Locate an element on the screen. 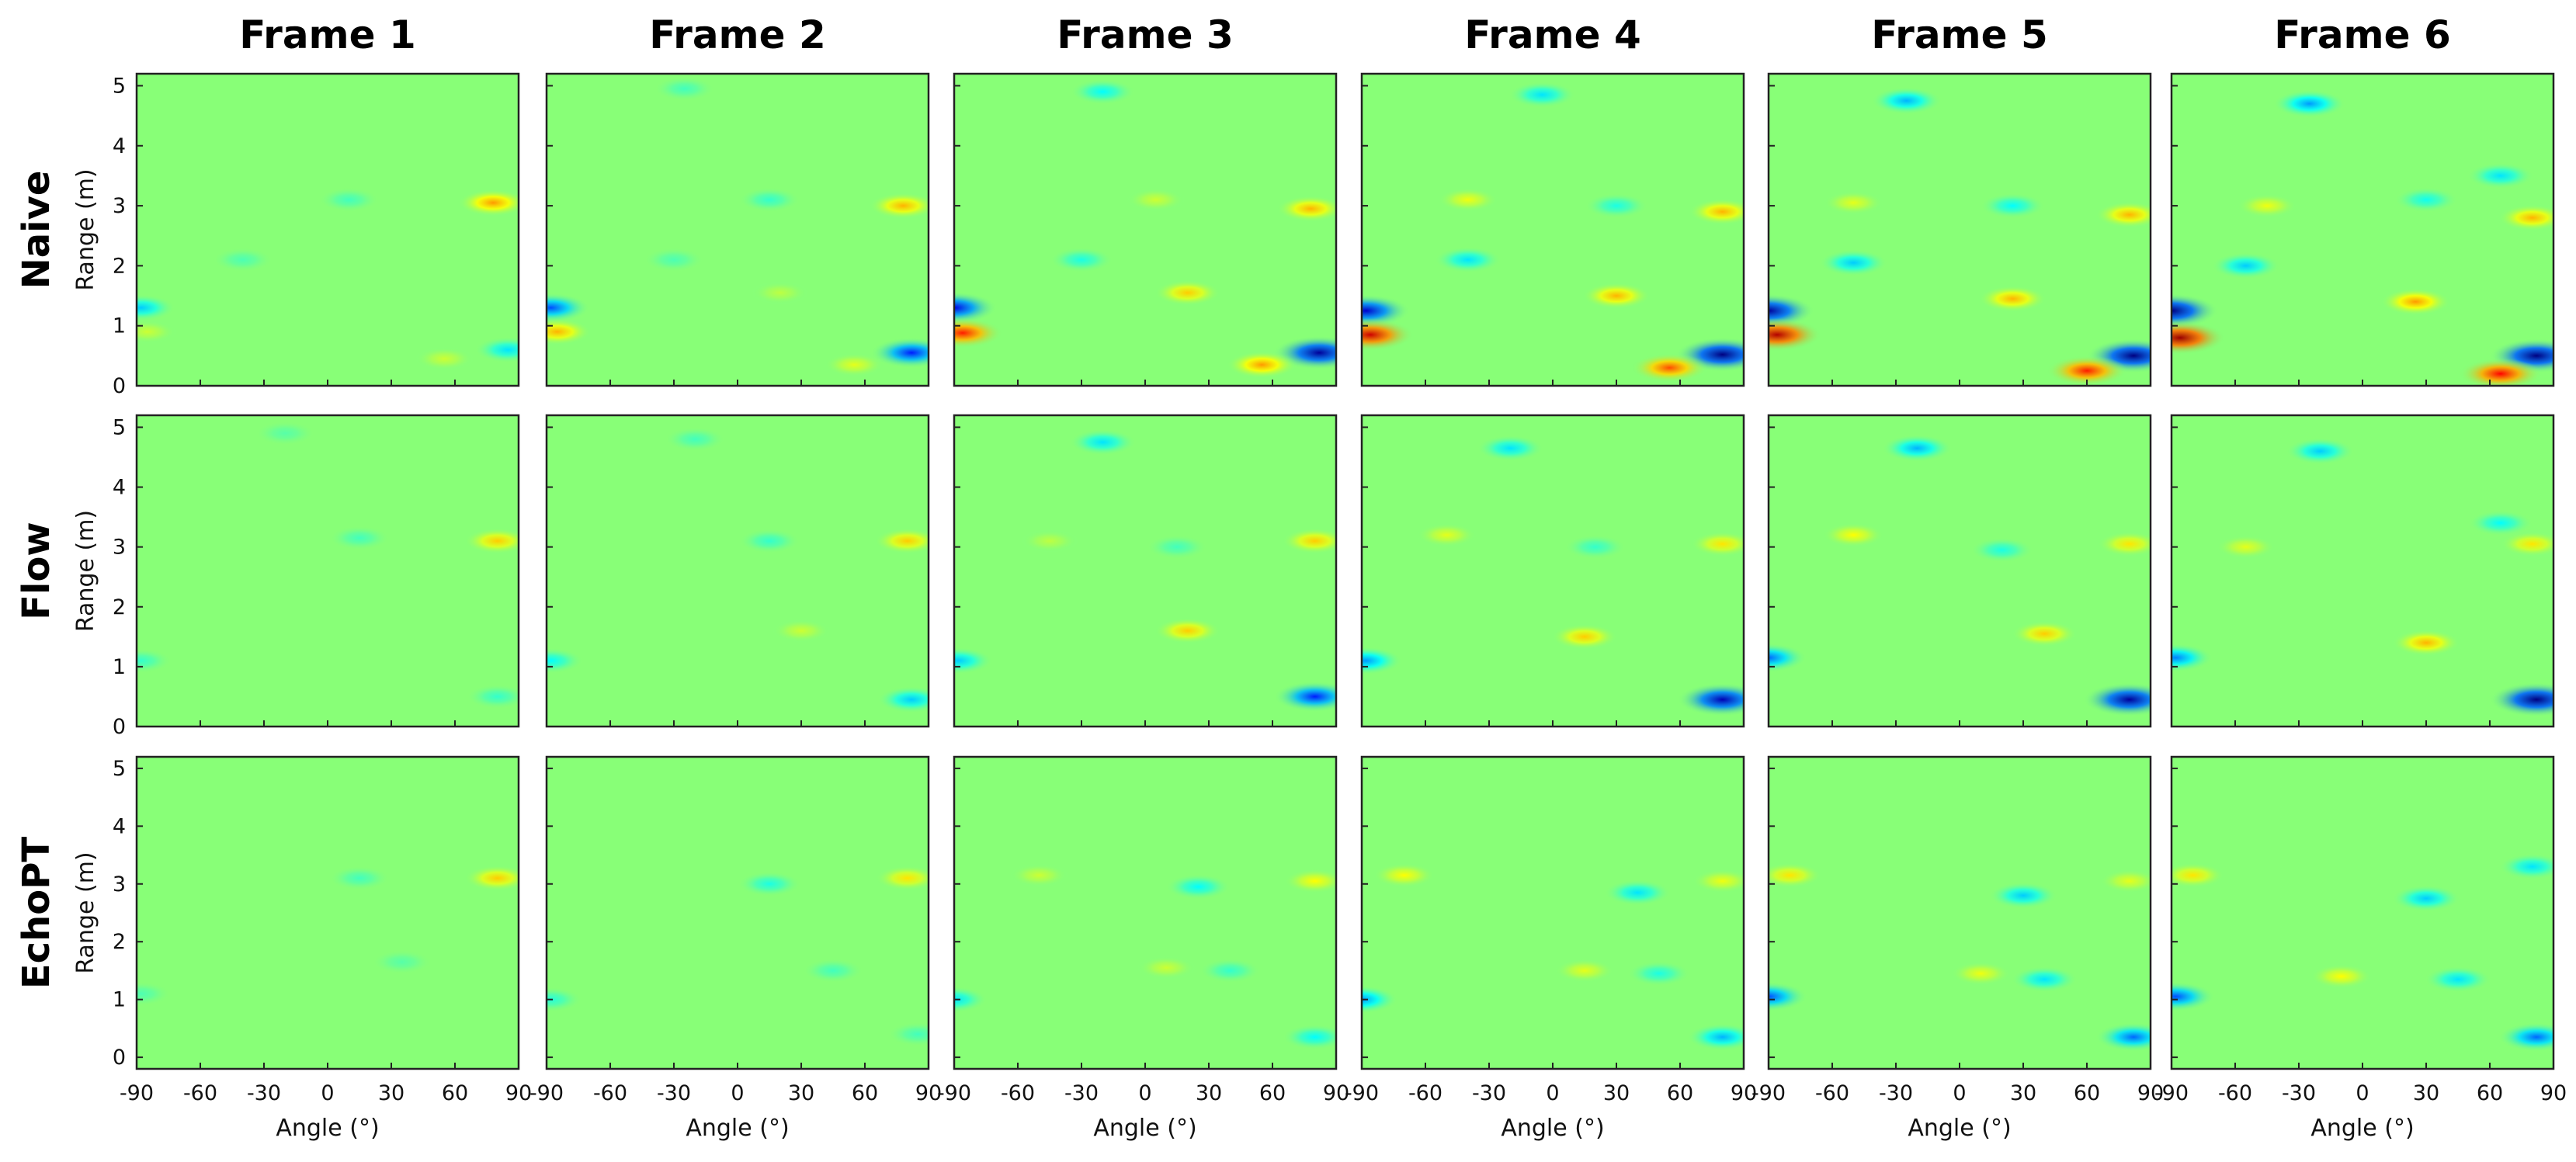  column-title: Frame 2 is located at coordinates (737, 34).